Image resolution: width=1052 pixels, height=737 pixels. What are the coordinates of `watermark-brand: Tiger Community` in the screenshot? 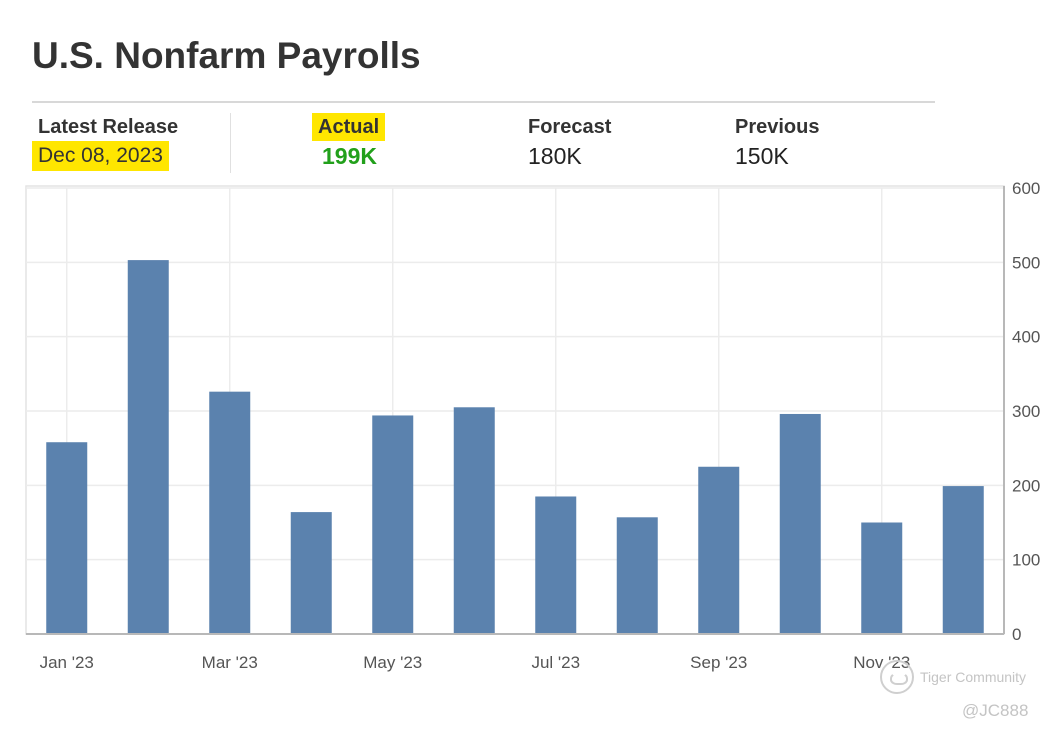 It's located at (973, 677).